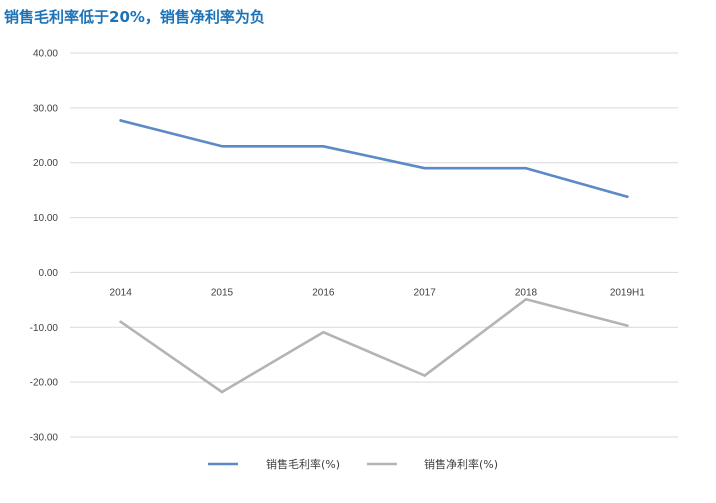 The width and height of the screenshot is (716, 503). Describe the element at coordinates (425, 292) in the screenshot. I see `x-tick-label: 2017` at that location.